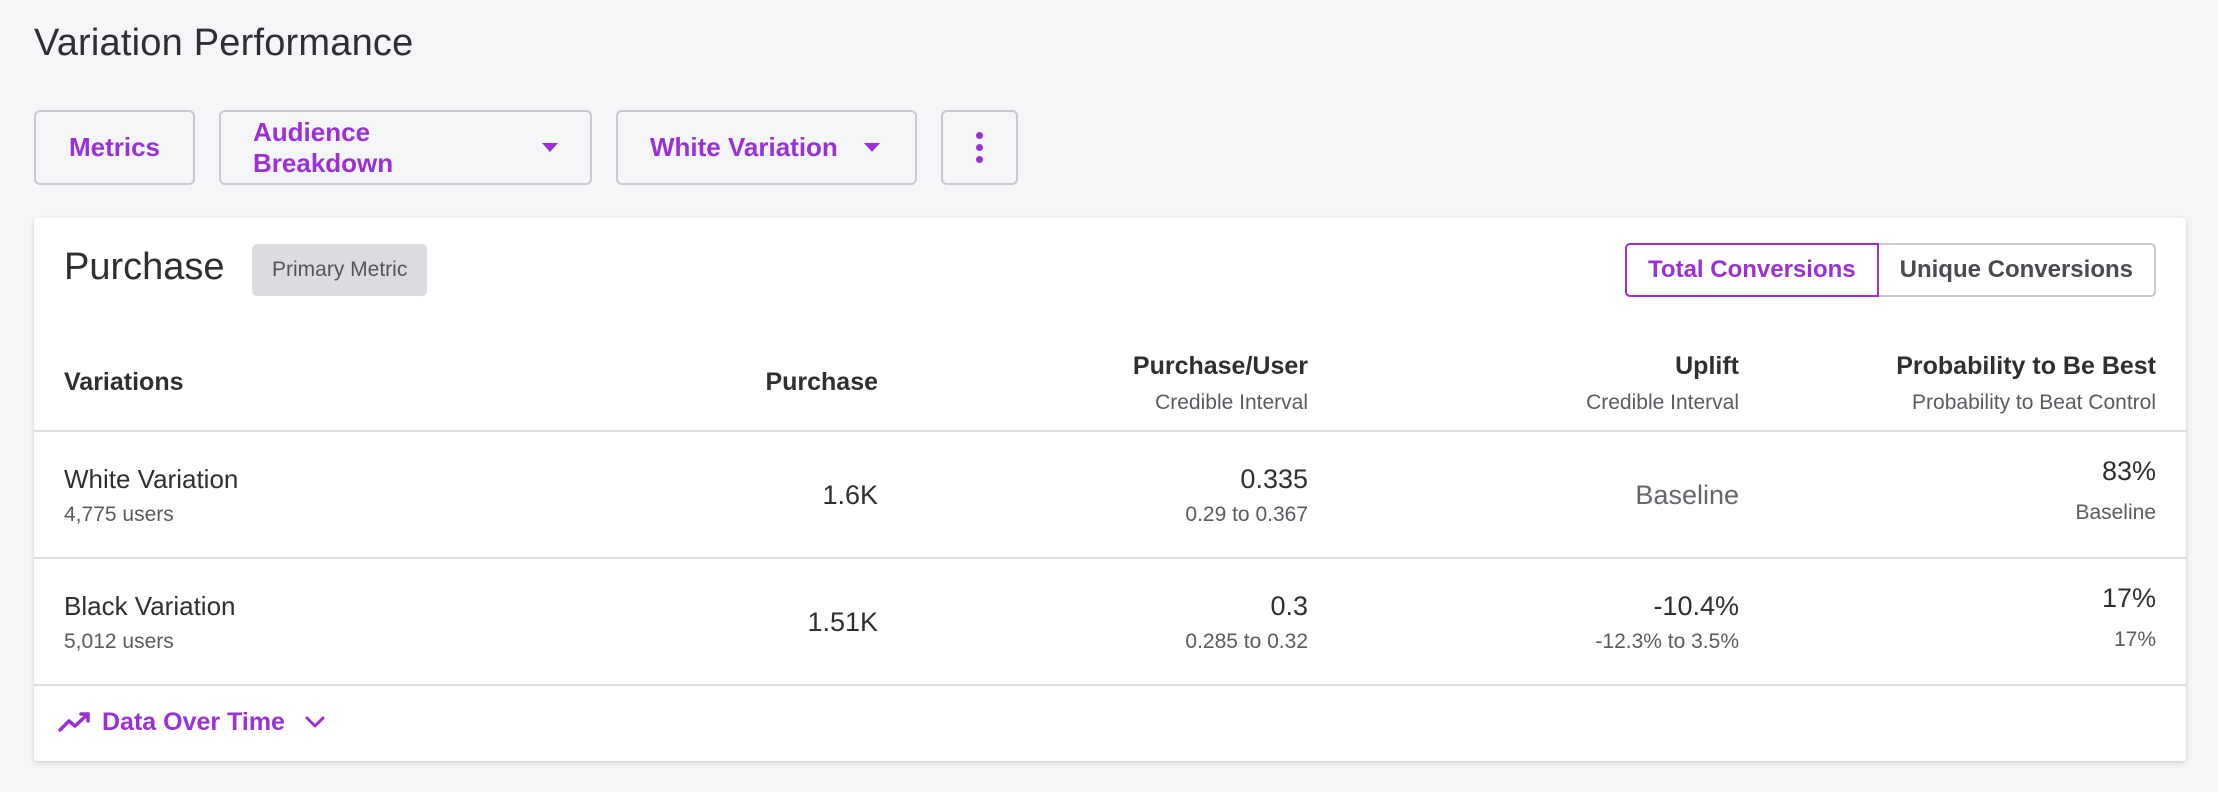 Image resolution: width=2218 pixels, height=792 pixels. I want to click on purchase-user-ci: 0.285 to 0.32, so click(1246, 641).